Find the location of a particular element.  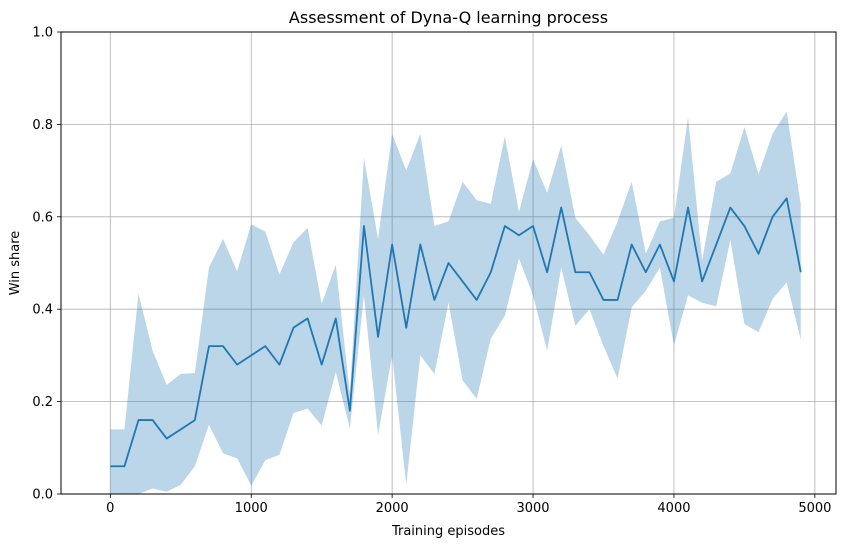

x-axis-label: Training episodes is located at coordinates (448, 531).